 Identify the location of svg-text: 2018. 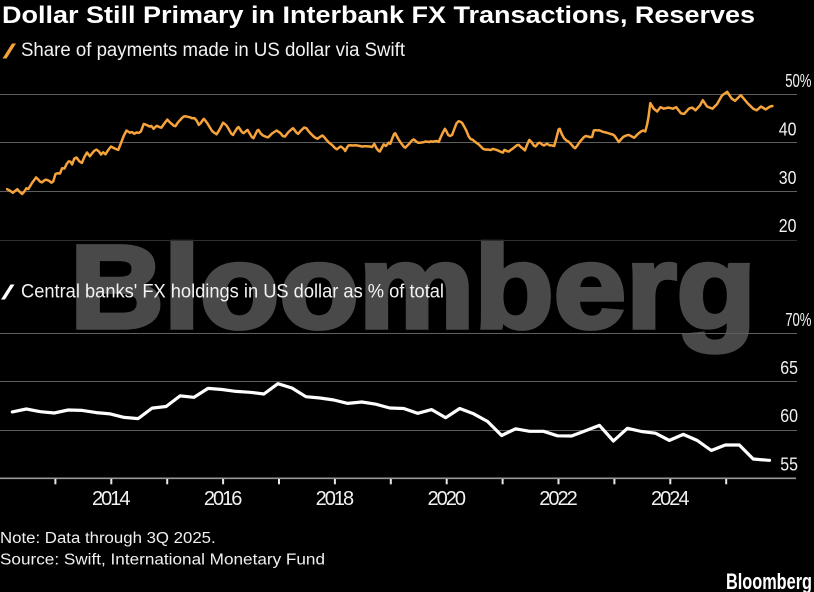
(335, 499).